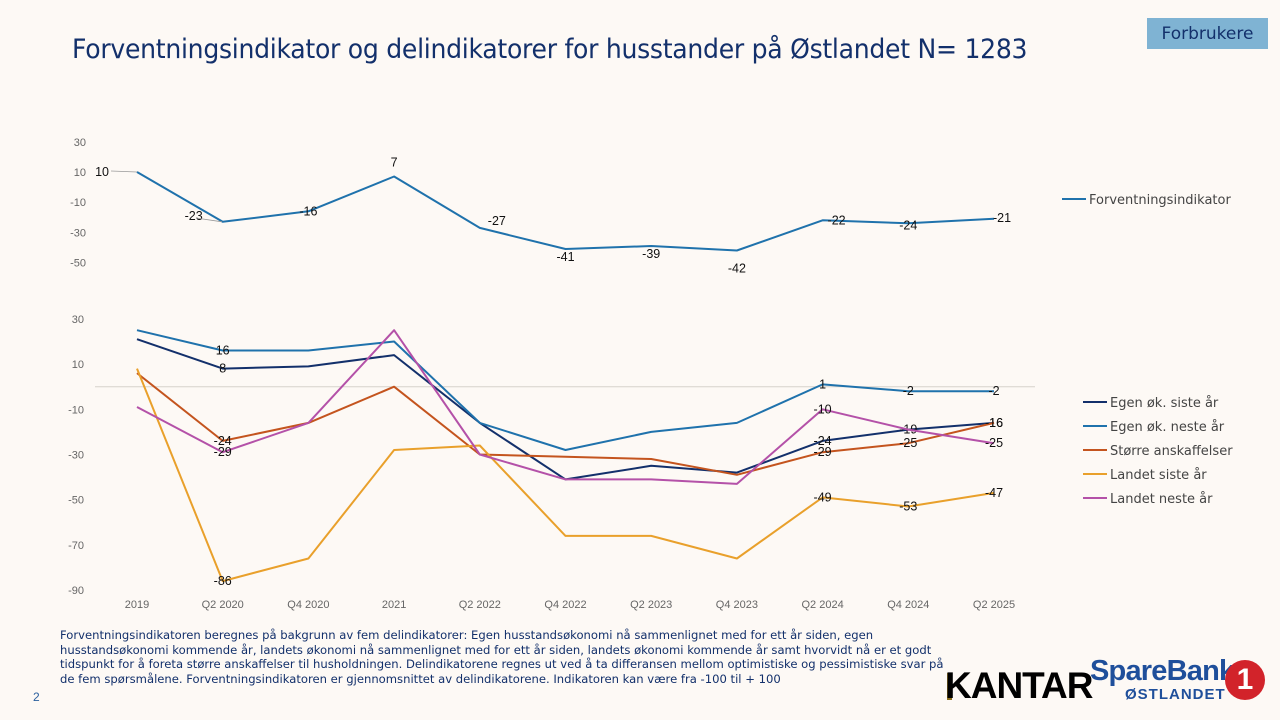 The width and height of the screenshot is (1280, 720). What do you see at coordinates (222, 369) in the screenshot?
I see `data-label: 8` at bounding box center [222, 369].